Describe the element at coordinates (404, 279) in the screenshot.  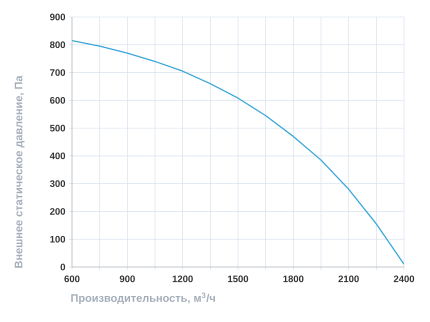
I see `x-tick-label: 2400` at that location.